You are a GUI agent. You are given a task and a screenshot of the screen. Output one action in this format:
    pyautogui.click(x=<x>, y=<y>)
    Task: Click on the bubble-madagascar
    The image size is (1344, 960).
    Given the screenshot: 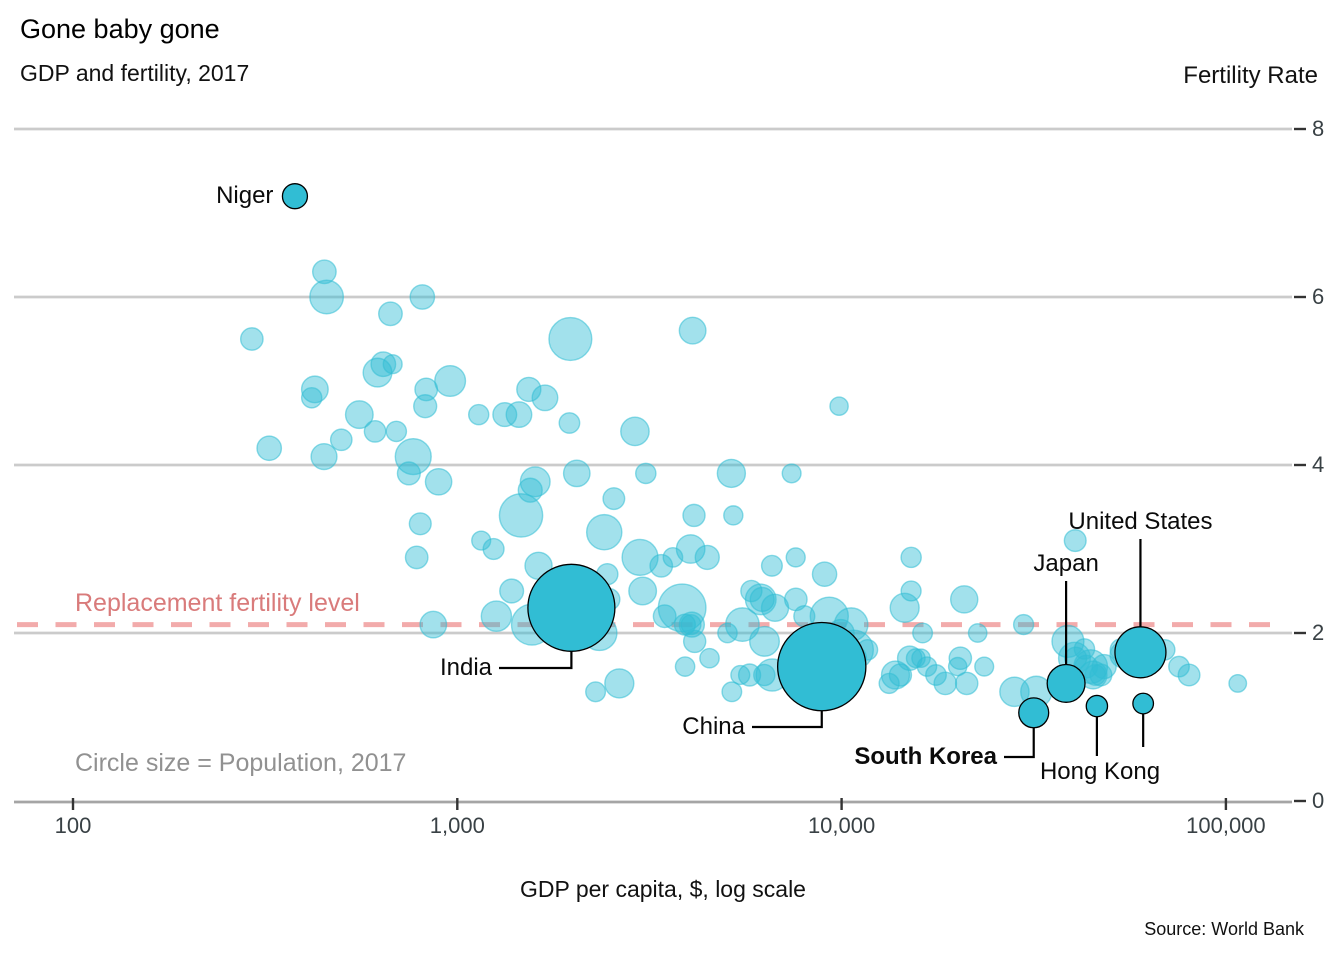 What is the action you would take?
    pyautogui.click(x=324, y=456)
    